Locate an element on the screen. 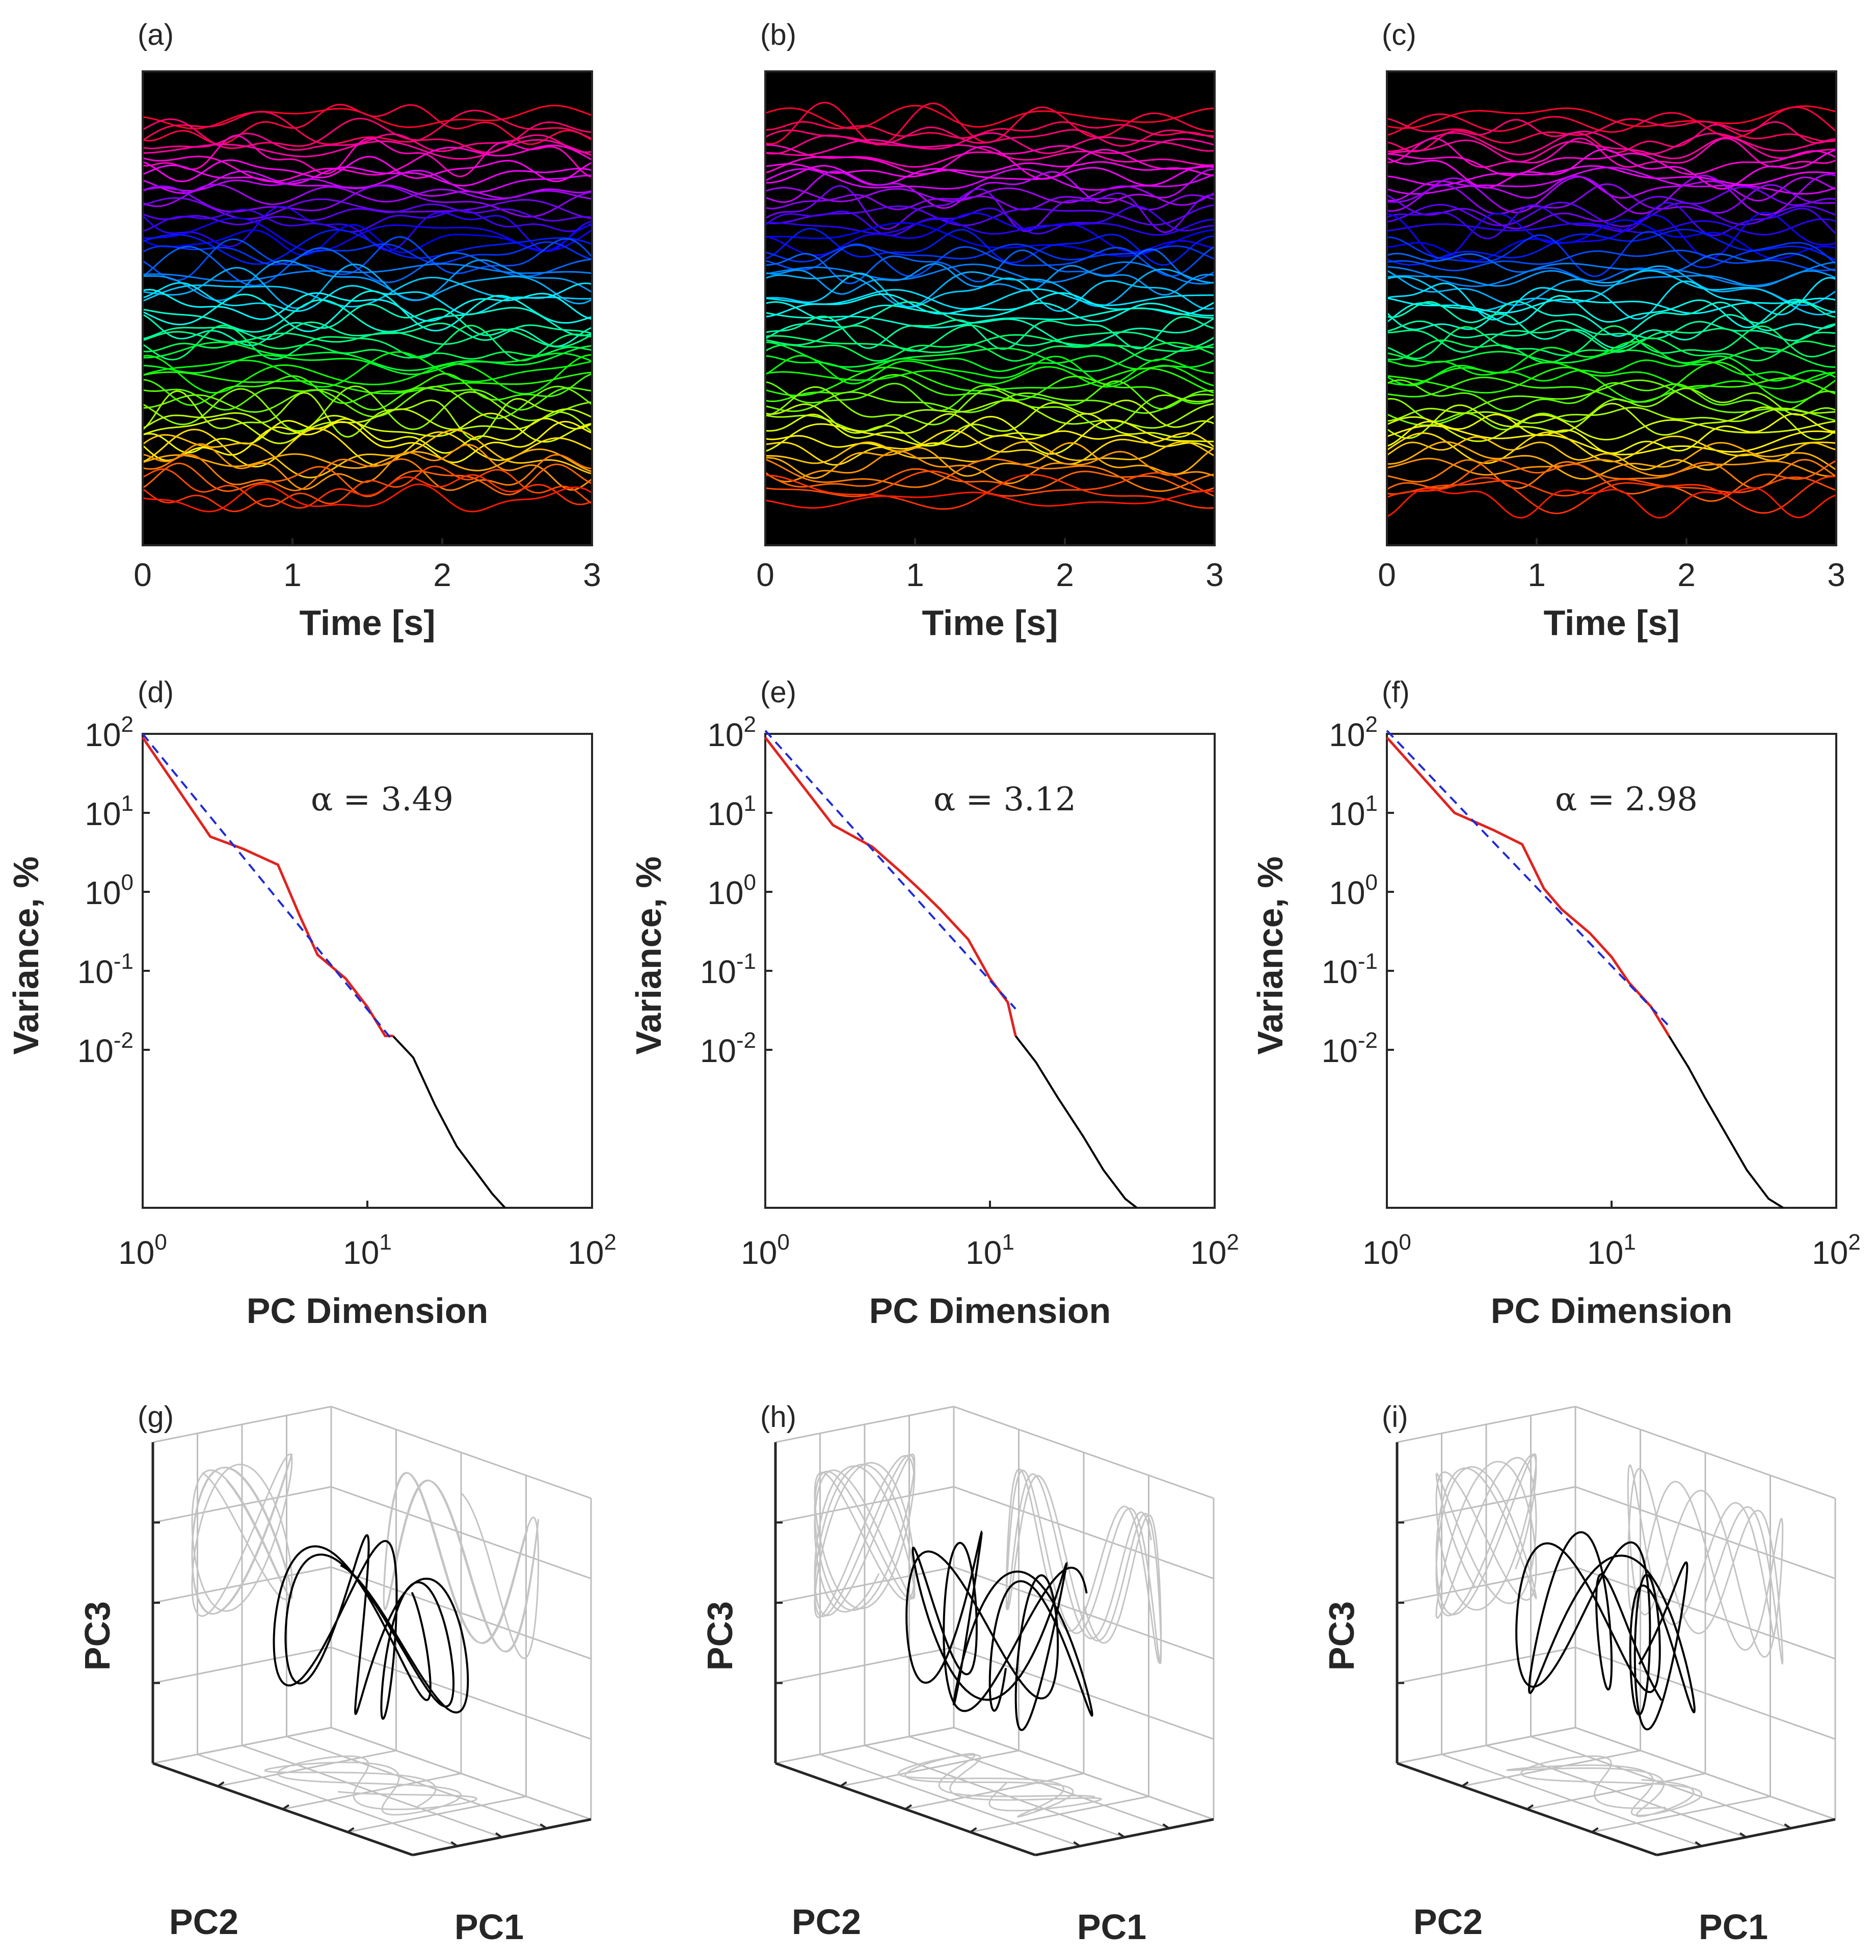 This screenshot has width=1876, height=1960. x-tick-label-exp: 0 is located at coordinates (160, 1242).